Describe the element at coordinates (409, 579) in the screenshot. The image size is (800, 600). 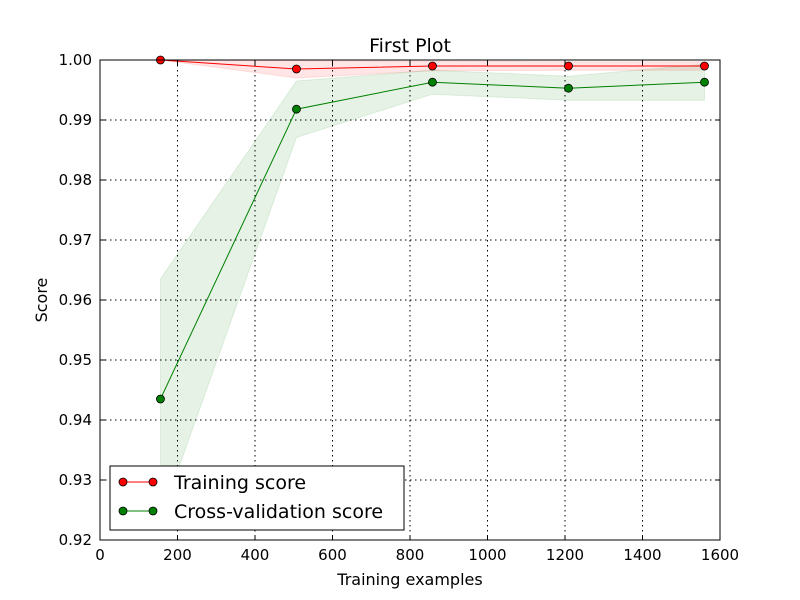
I see `x-axis-label: Training examples` at that location.